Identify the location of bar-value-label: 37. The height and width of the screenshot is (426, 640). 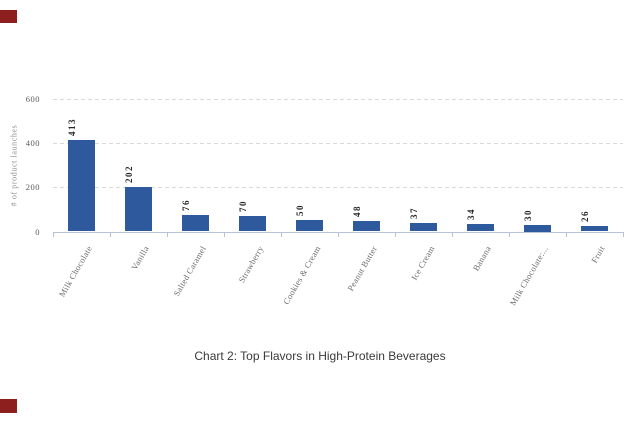
(414, 213).